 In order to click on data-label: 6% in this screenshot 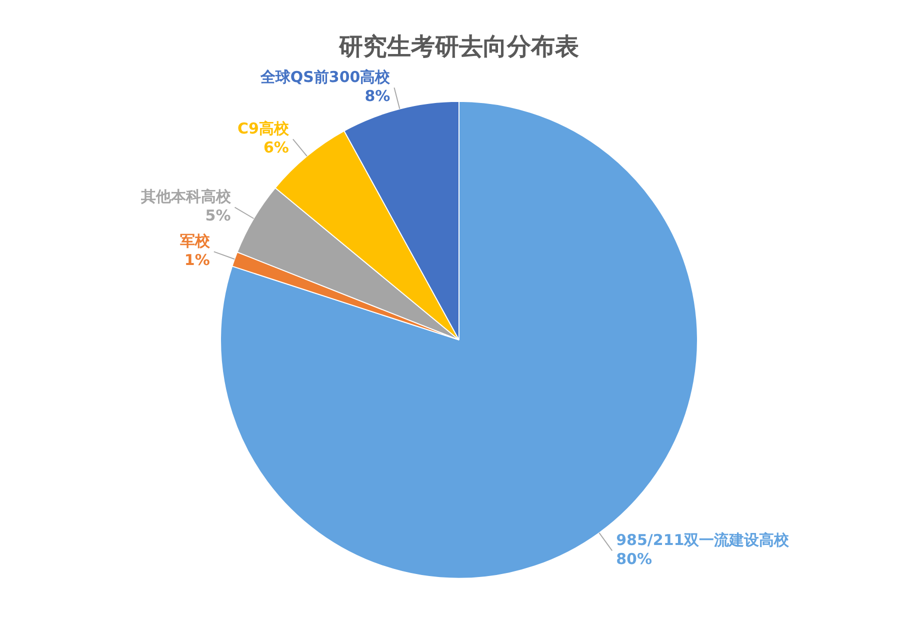, I will do `click(276, 147)`.